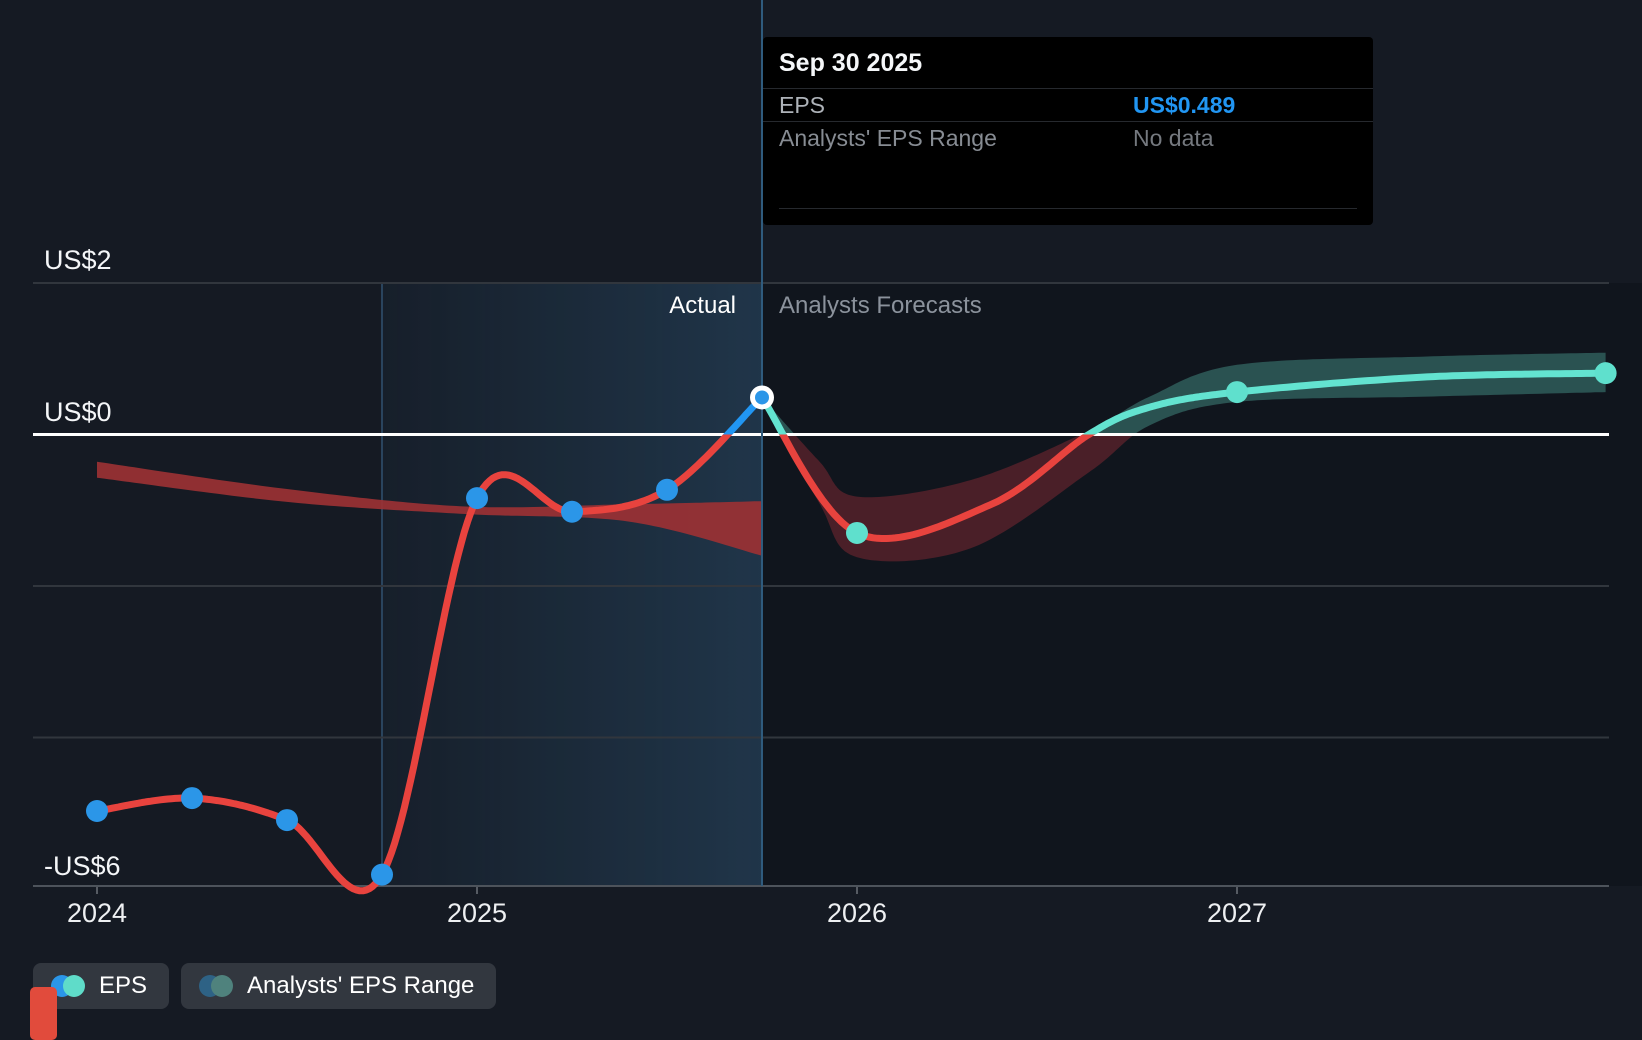 This screenshot has width=1642, height=1040. I want to click on y-axis-label-0: US$0, so click(78, 411).